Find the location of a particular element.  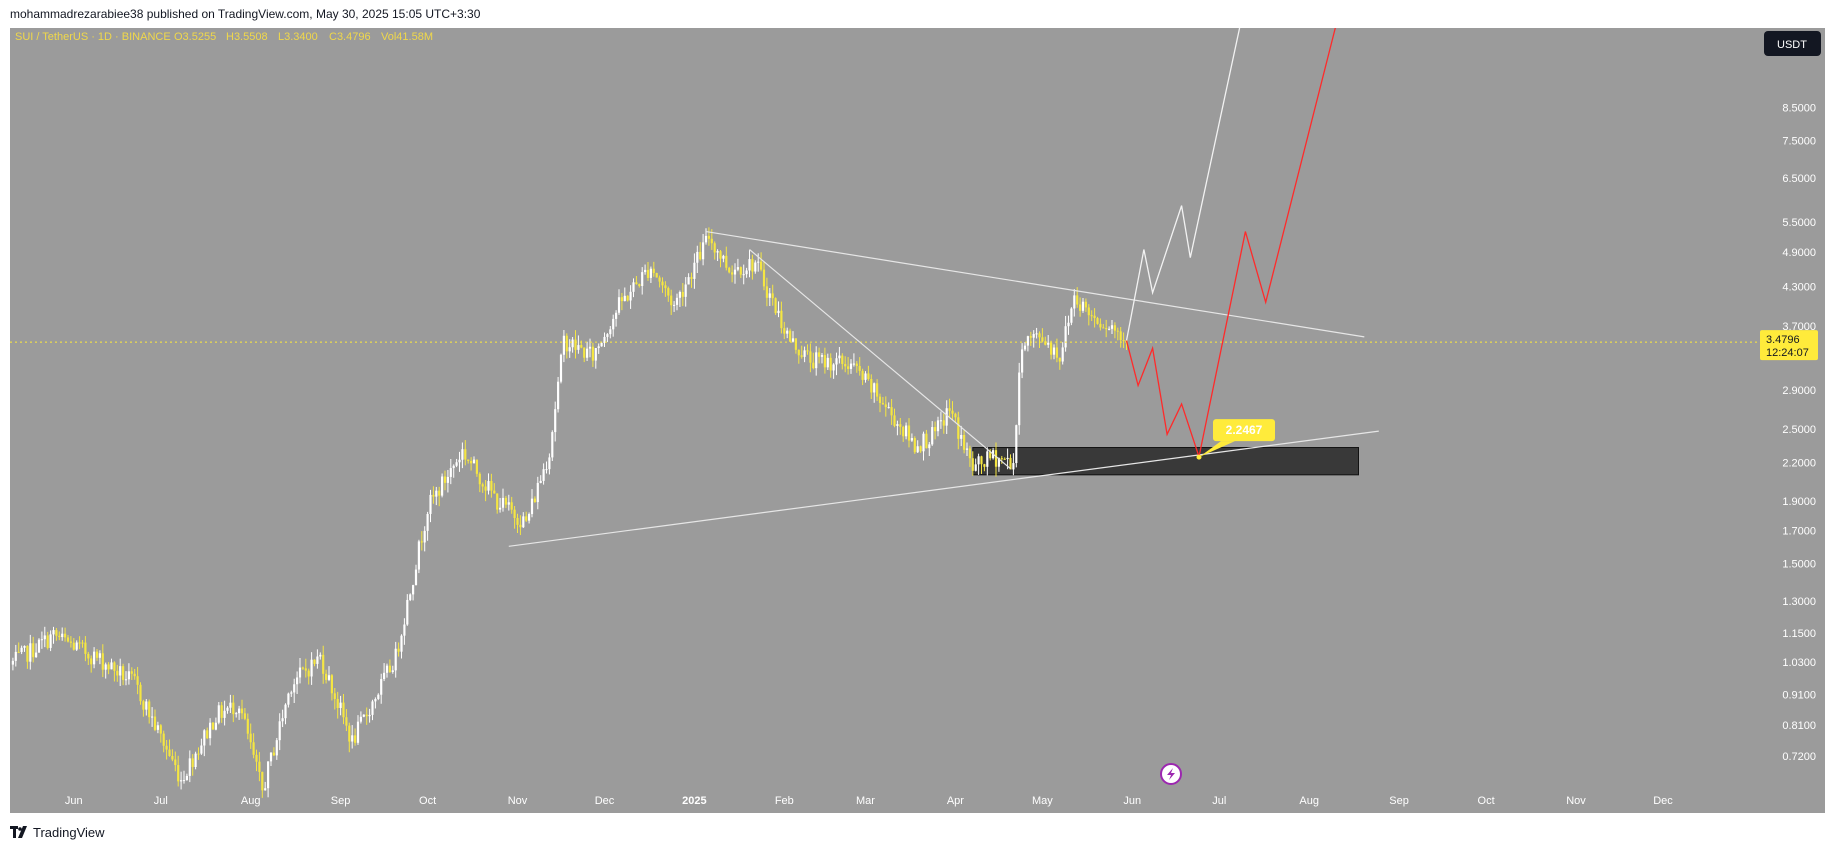

footer-bar: TradingView is located at coordinates (917, 833).